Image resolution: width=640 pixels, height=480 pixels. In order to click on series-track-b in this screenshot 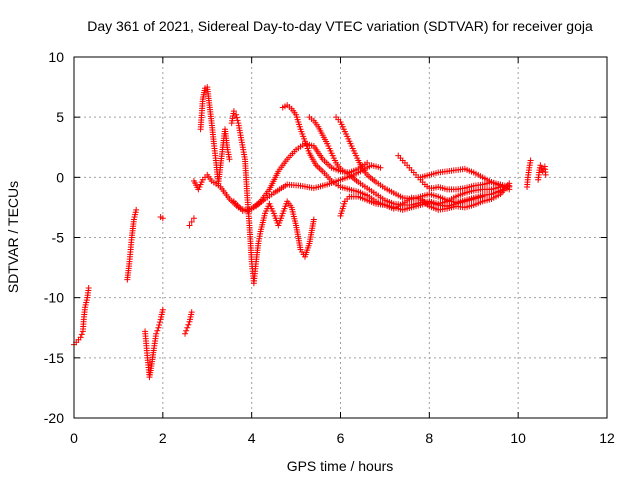, I will do `click(132, 244)`.